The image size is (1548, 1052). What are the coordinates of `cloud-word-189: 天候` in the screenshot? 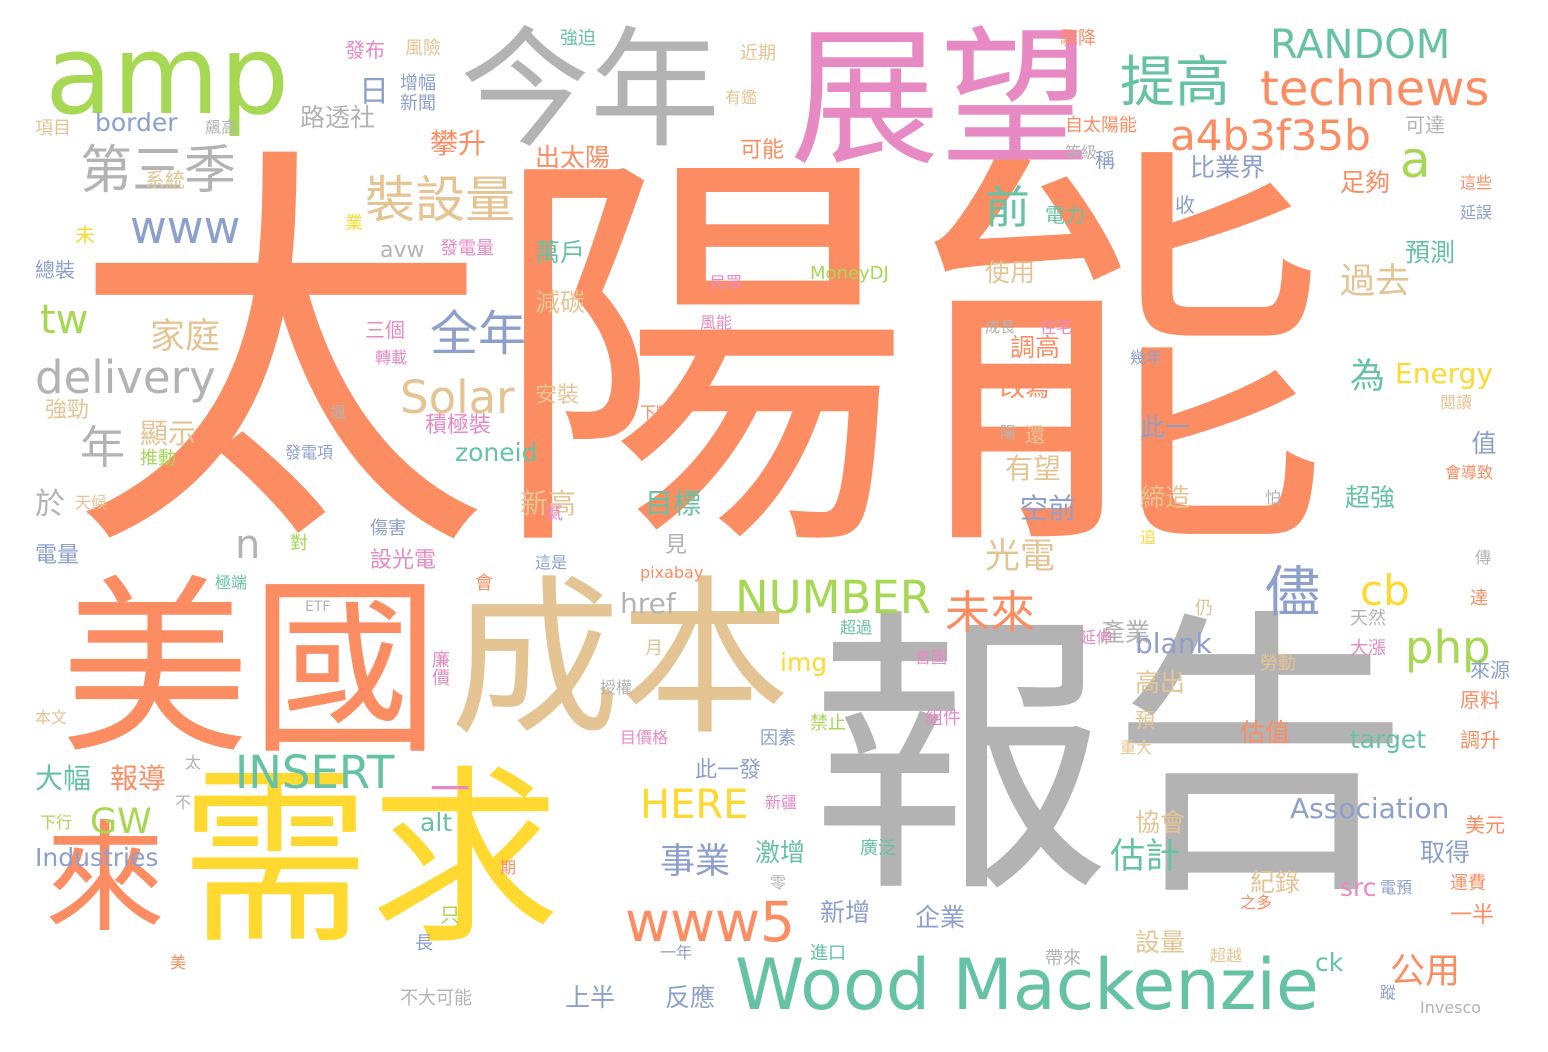 It's located at (91, 502).